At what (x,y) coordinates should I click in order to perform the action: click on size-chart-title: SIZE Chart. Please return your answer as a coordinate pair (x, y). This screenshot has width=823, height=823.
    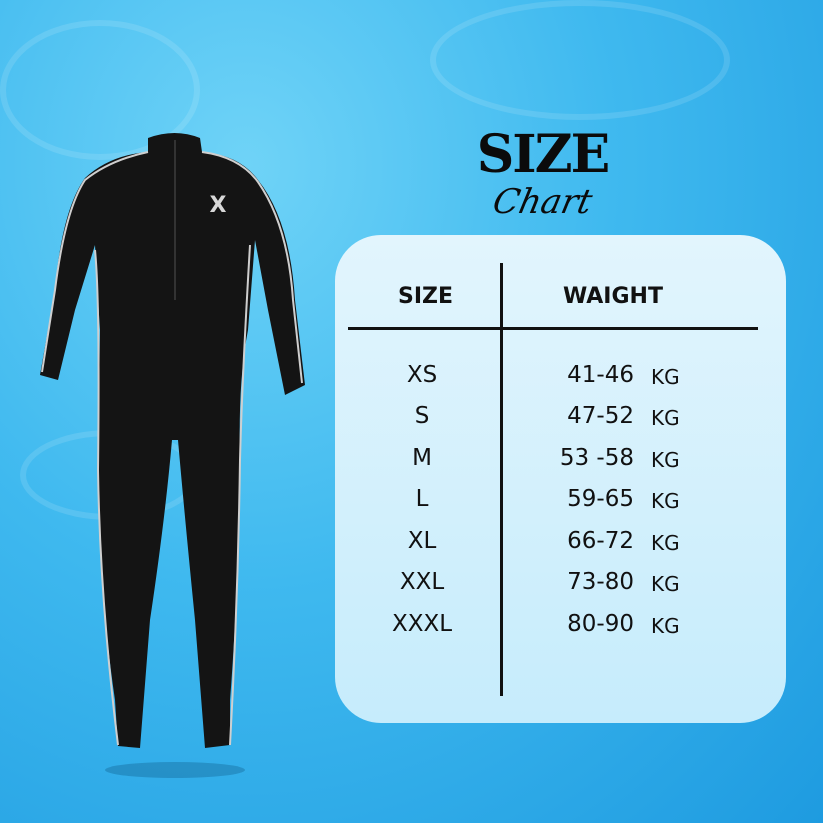
    Looking at the image, I should click on (542, 173).